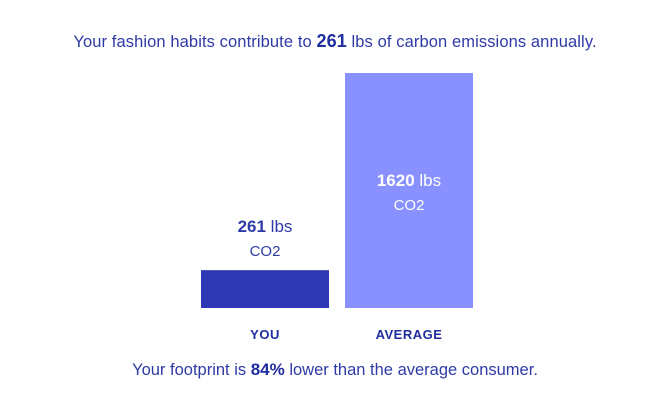  What do you see at coordinates (396, 180) in the screenshot?
I see `bar-value-number-average: 1620` at bounding box center [396, 180].